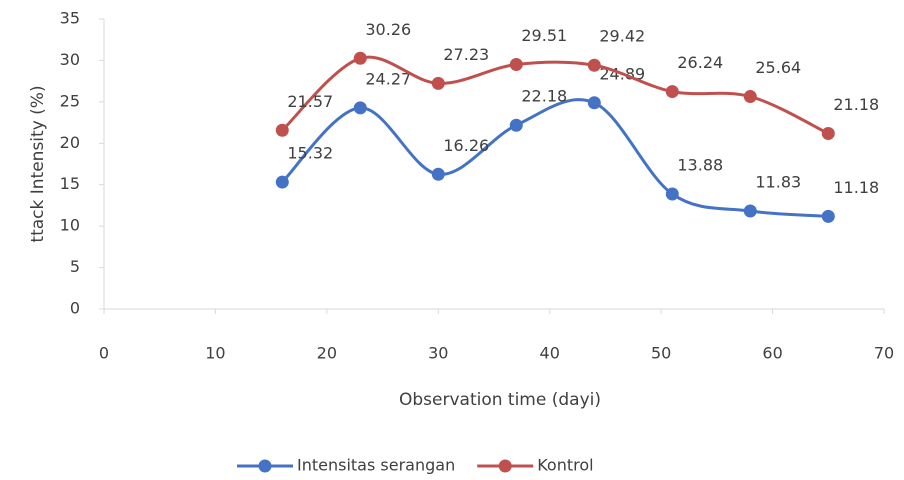  I want to click on y-tick-label: 35, so click(70, 18).